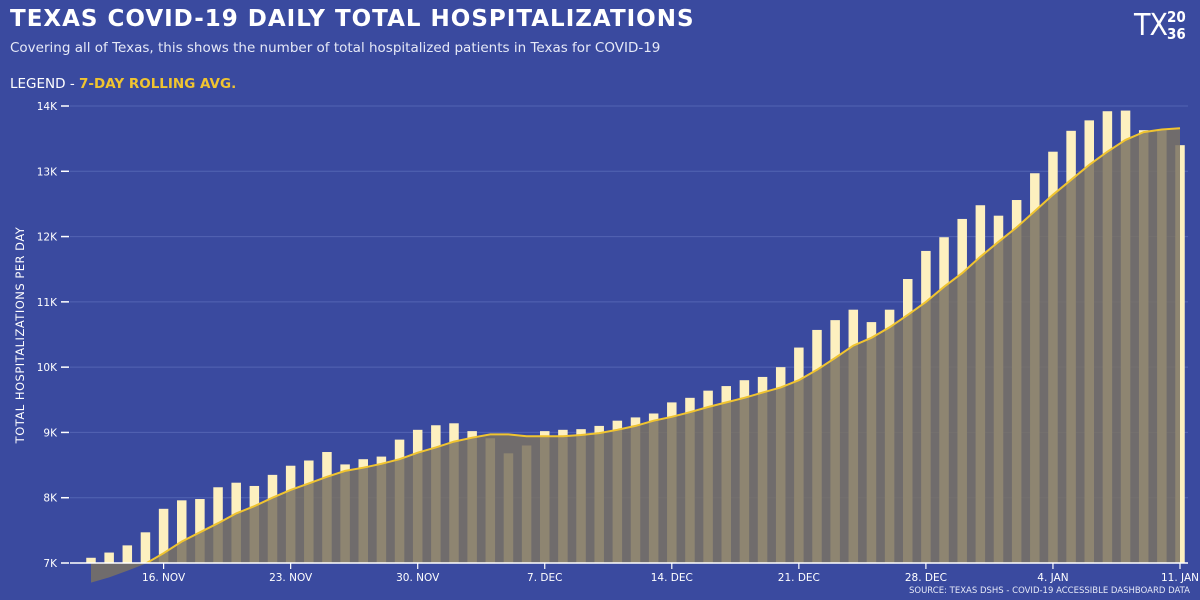 The width and height of the screenshot is (1200, 600). I want to click on logo-year-top: 20, so click(1176, 17).